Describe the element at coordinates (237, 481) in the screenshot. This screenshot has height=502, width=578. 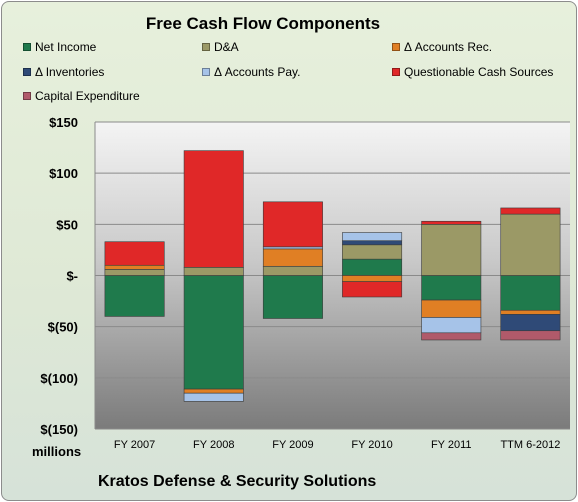
I see `company-name: Kratos Defense & Security Solutions` at that location.